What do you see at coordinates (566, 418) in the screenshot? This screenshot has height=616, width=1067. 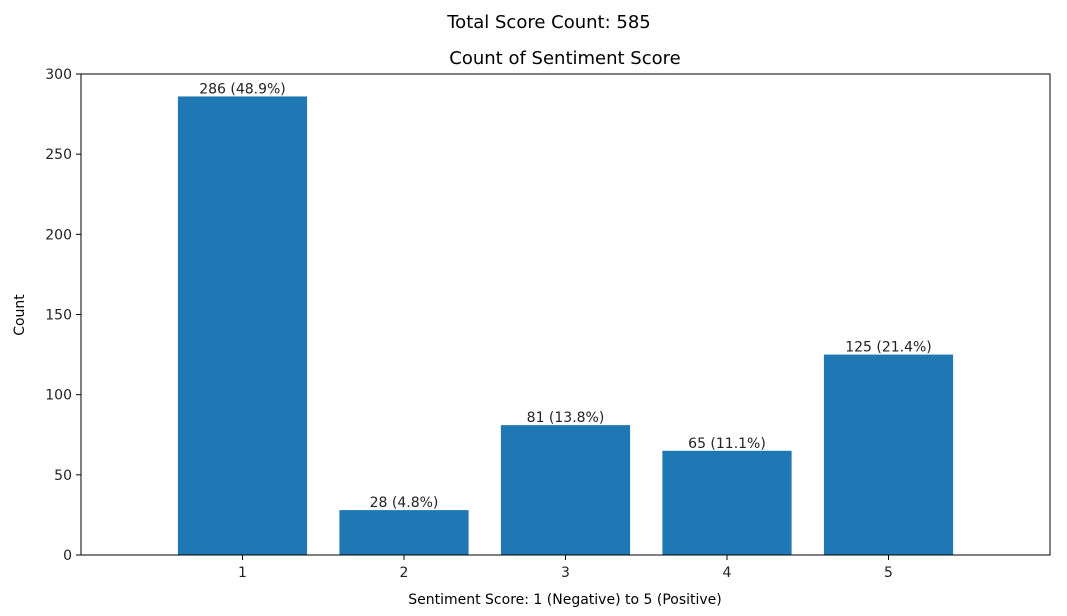 I see `bar-value-label: 81 (13.8%)` at bounding box center [566, 418].